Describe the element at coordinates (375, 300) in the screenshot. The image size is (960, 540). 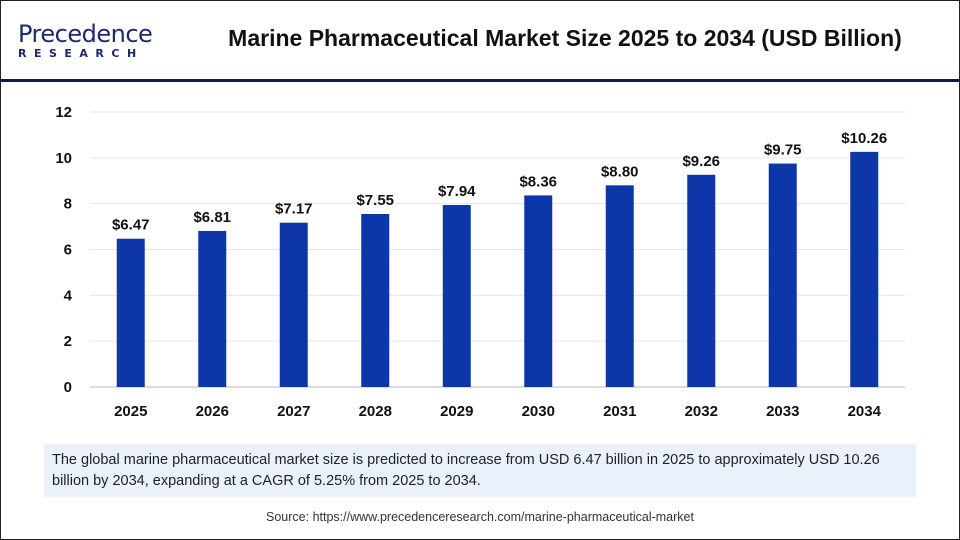
I see `bar-2028` at that location.